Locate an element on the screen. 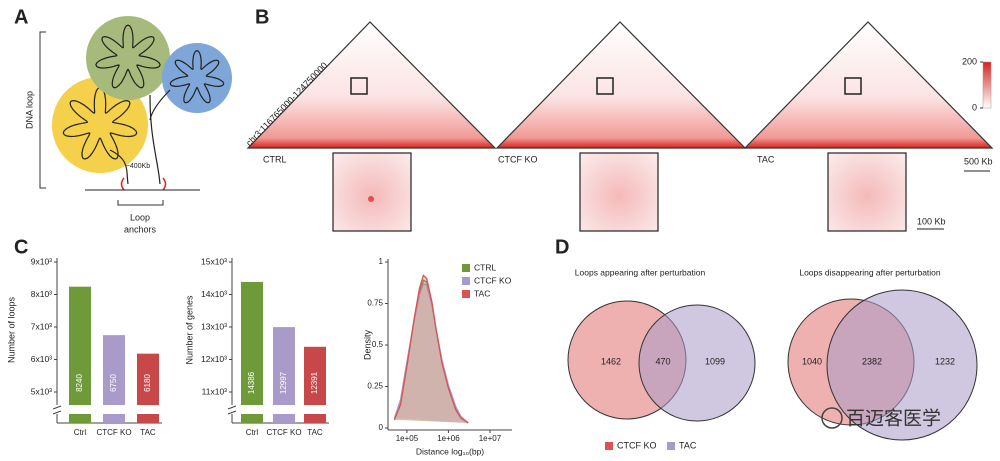 This screenshot has width=1000, height=461. legend-label: CTRL is located at coordinates (485, 267).